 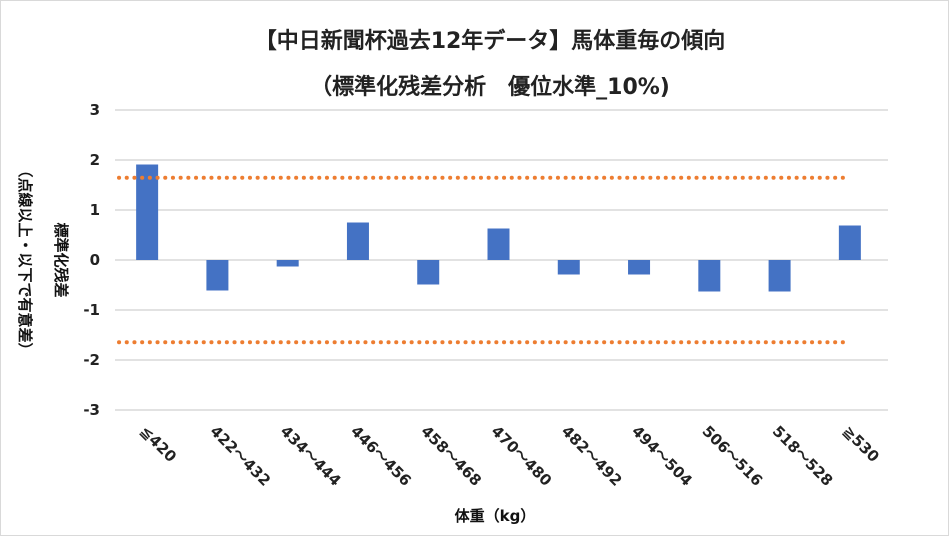 What do you see at coordinates (495, 516) in the screenshot?
I see `x-axis-label: 体重（kg）` at bounding box center [495, 516].